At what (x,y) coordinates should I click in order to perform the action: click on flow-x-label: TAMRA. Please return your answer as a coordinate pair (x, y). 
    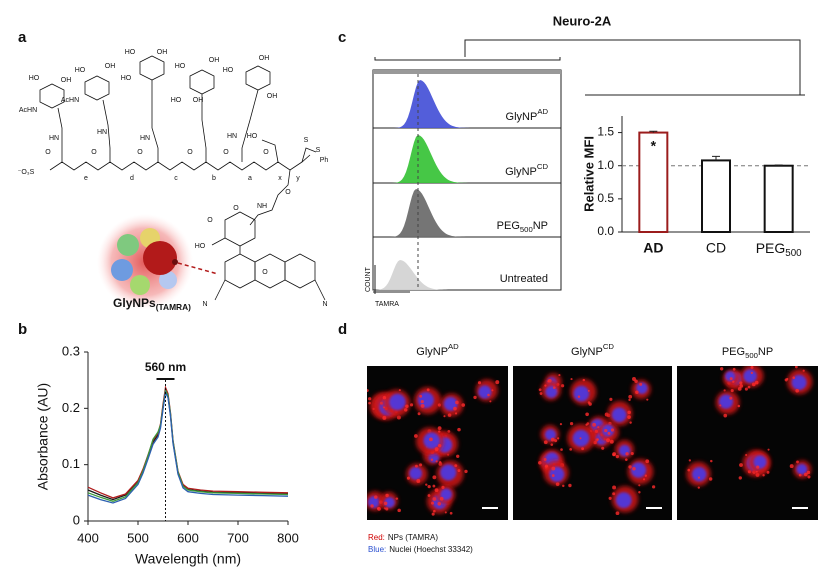
    Looking at the image, I should click on (387, 304).